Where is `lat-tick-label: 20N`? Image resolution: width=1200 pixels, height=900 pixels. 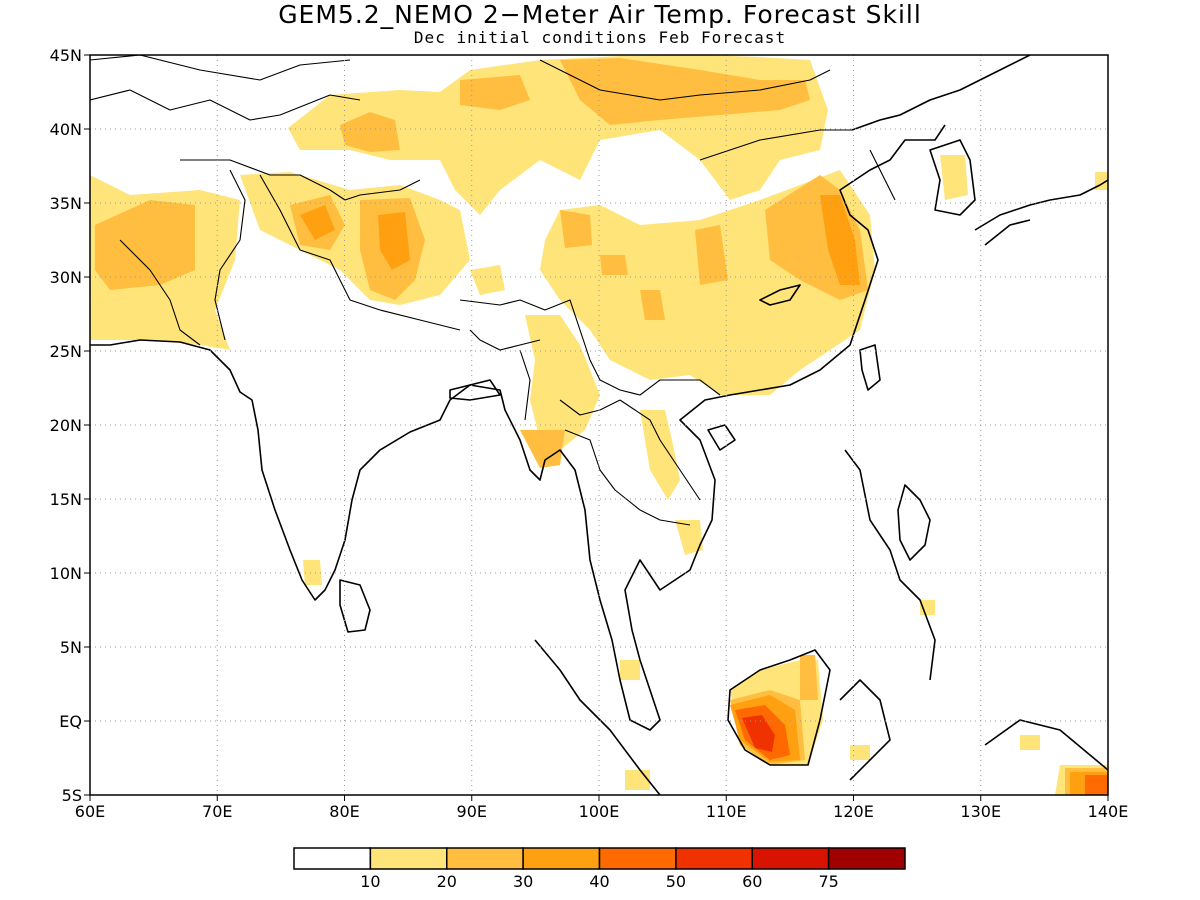 lat-tick-label: 20N is located at coordinates (66, 425).